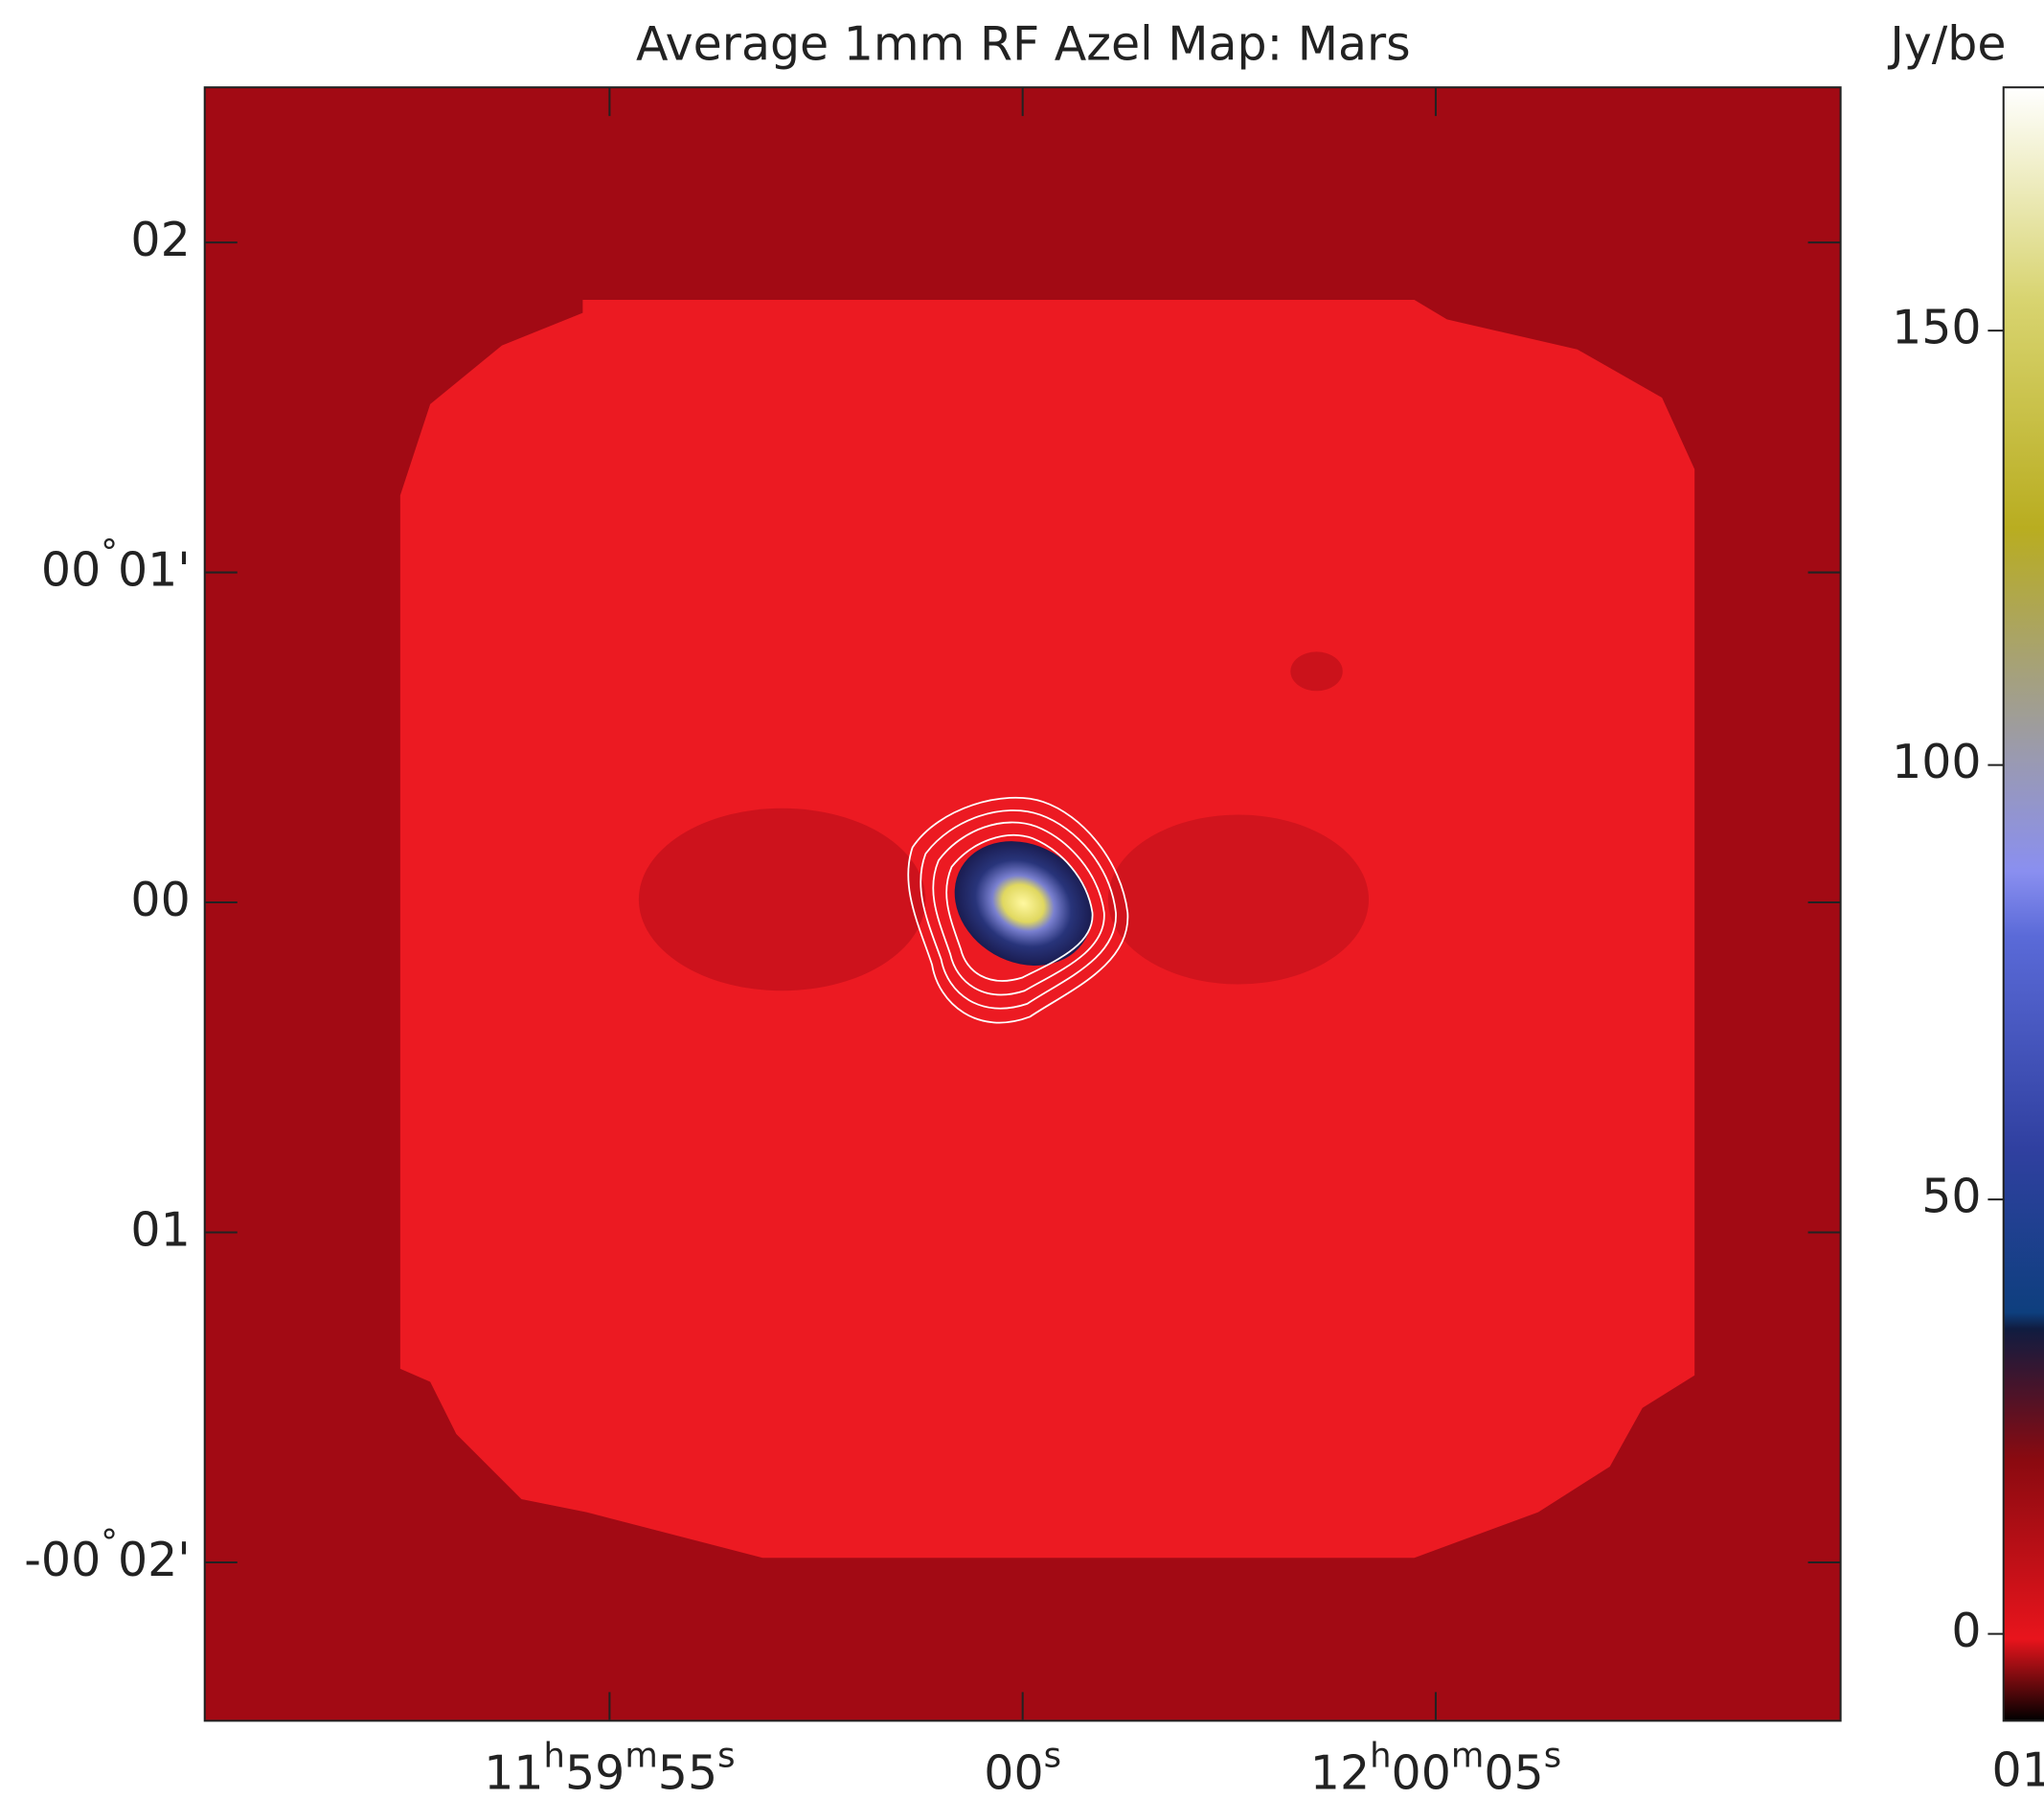 This screenshot has height=1799, width=2044. I want to click on colorbar, so click(2023, 904).